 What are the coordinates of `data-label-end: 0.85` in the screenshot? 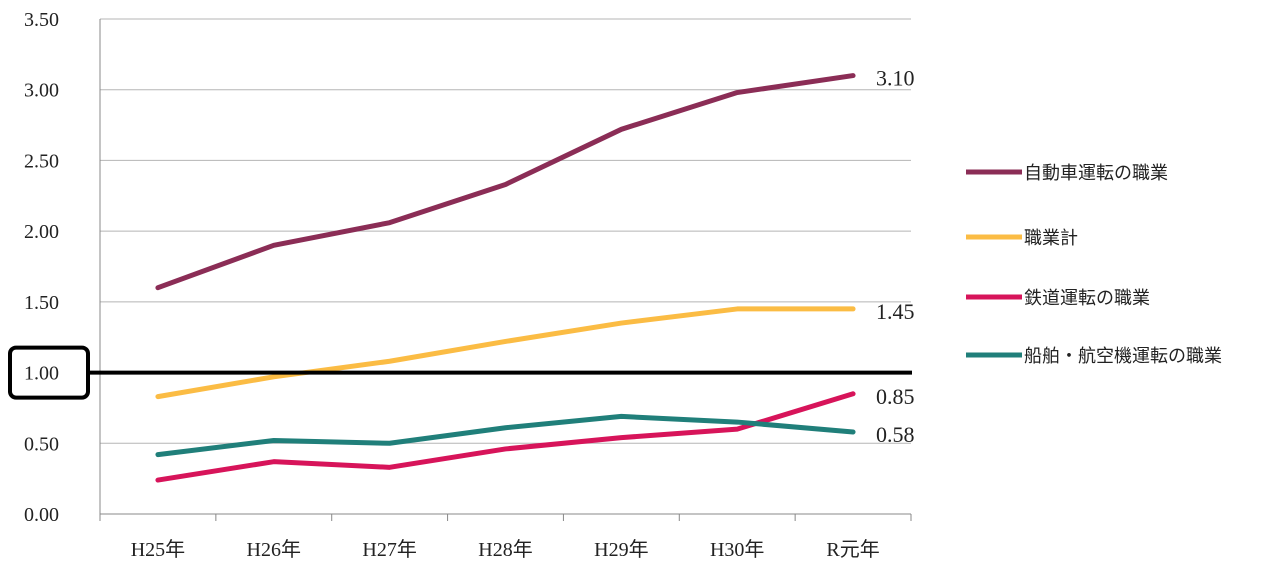 It's located at (895, 396).